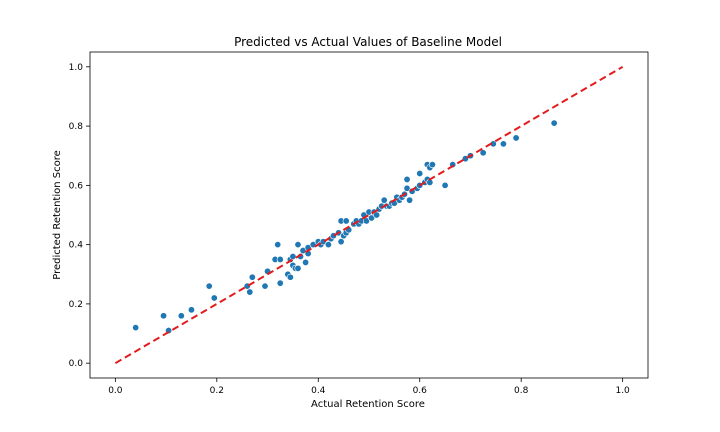  What do you see at coordinates (76, 246) in the screenshot?
I see `y-tick-label: 0.4` at bounding box center [76, 246].